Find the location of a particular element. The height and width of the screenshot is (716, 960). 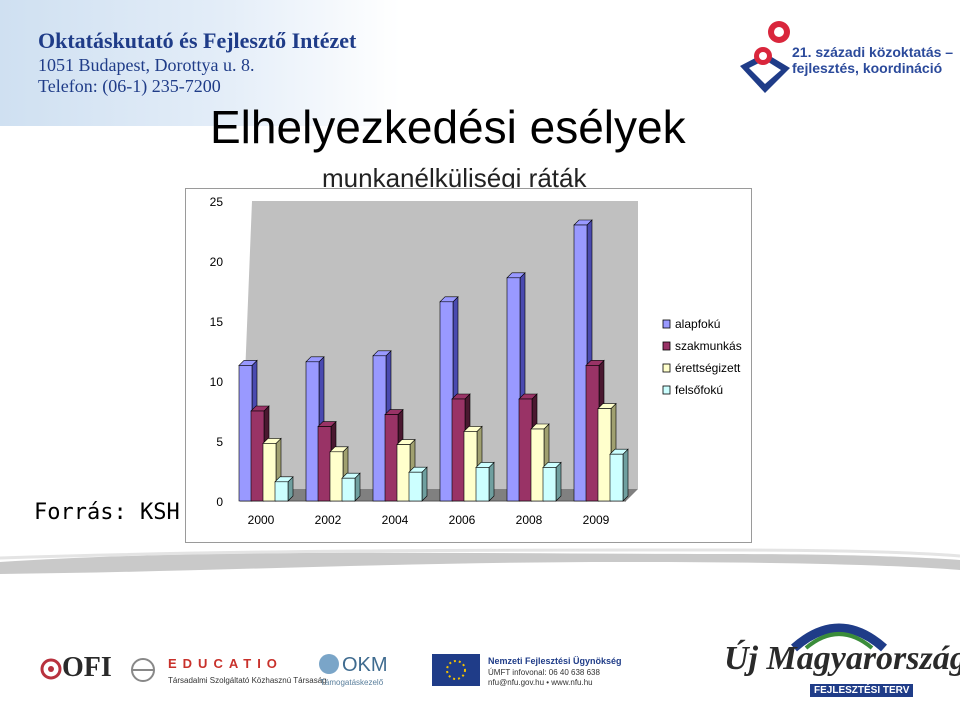

y-tick-label: 25 is located at coordinates (217, 202).